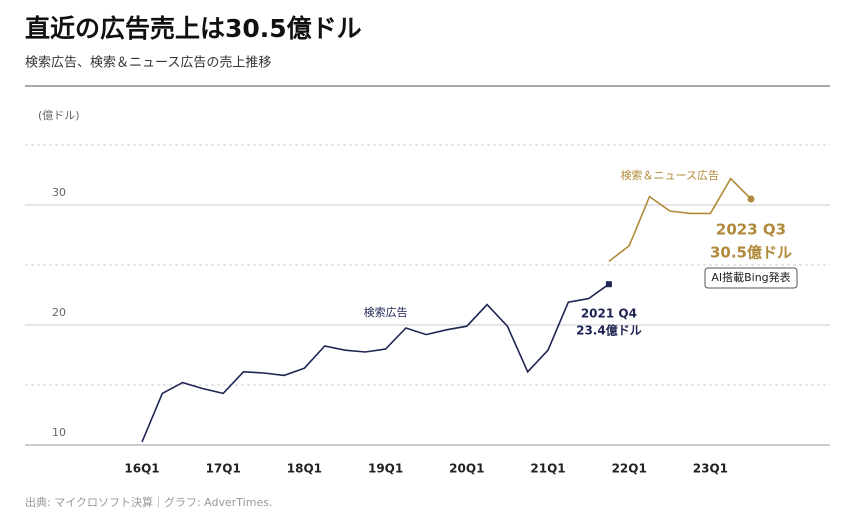 The image size is (850, 530). I want to click on x-tick-label: 18Q1, so click(304, 469).